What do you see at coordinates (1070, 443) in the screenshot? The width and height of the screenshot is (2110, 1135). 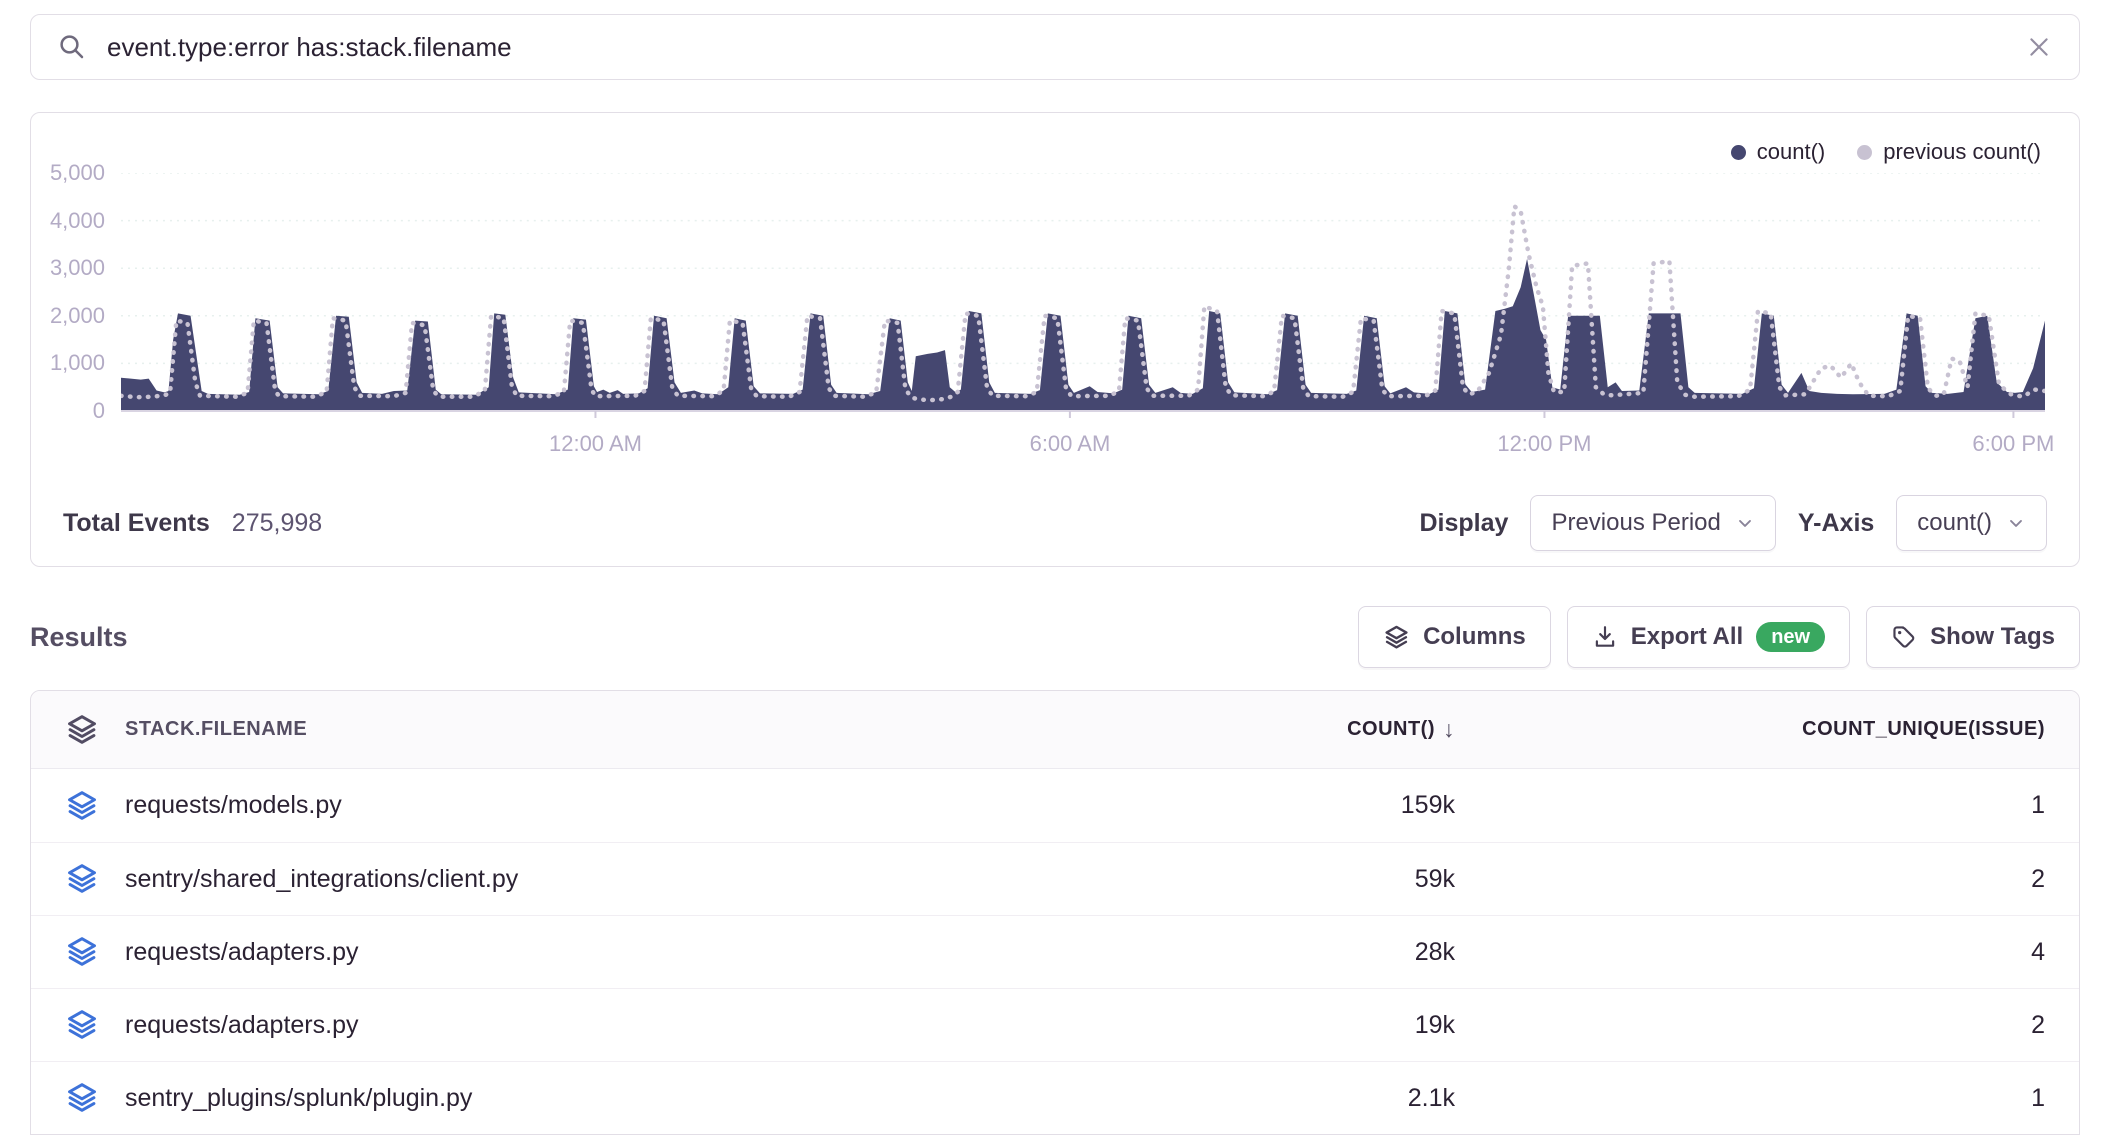 I see `x-tick-label: 6:00 AM` at bounding box center [1070, 443].